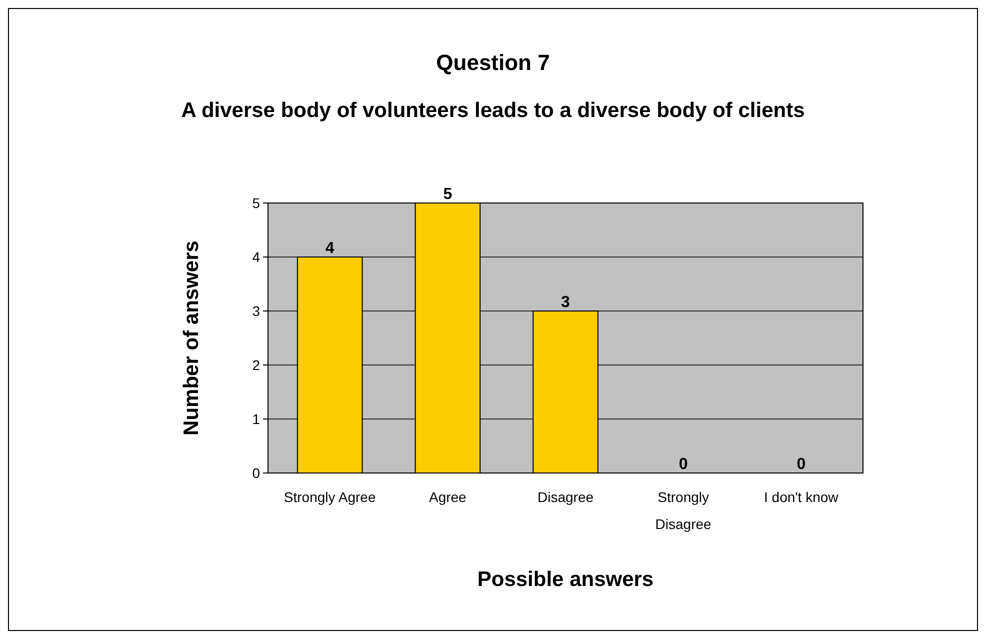  What do you see at coordinates (256, 364) in the screenshot?
I see `y-tick-label: 2` at bounding box center [256, 364].